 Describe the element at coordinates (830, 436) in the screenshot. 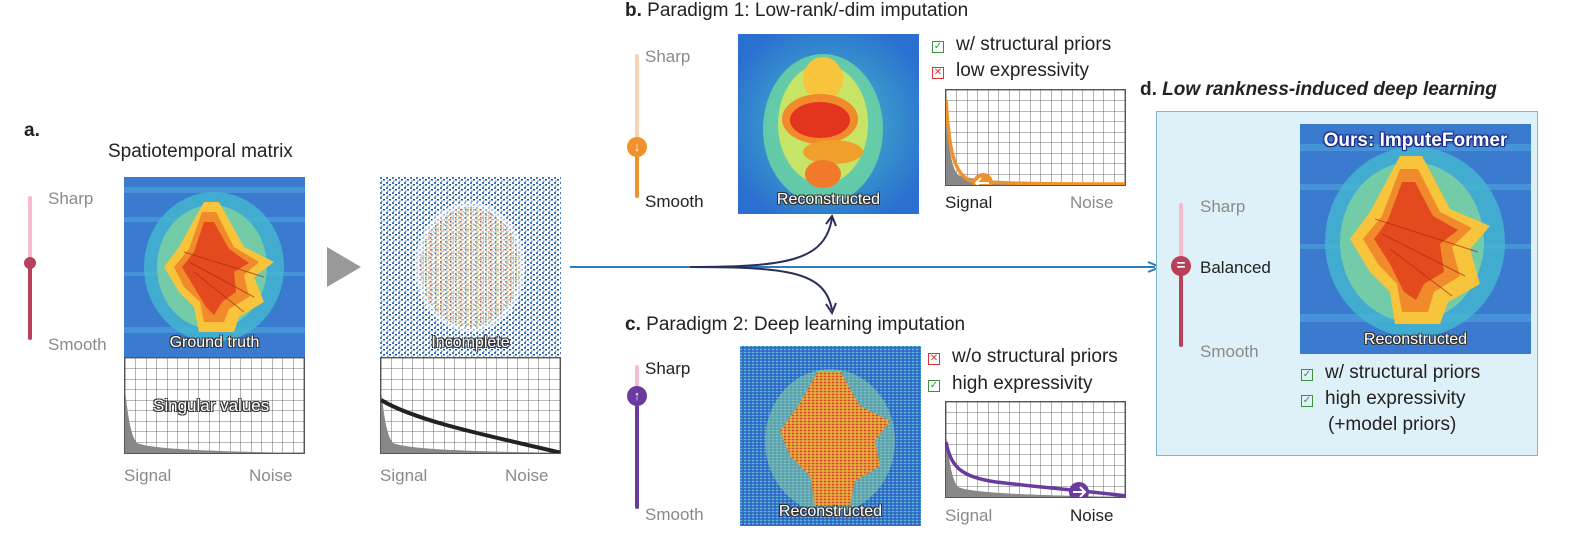

I see `panel-c-reconstructed-heatmap: Reconstructed` at that location.